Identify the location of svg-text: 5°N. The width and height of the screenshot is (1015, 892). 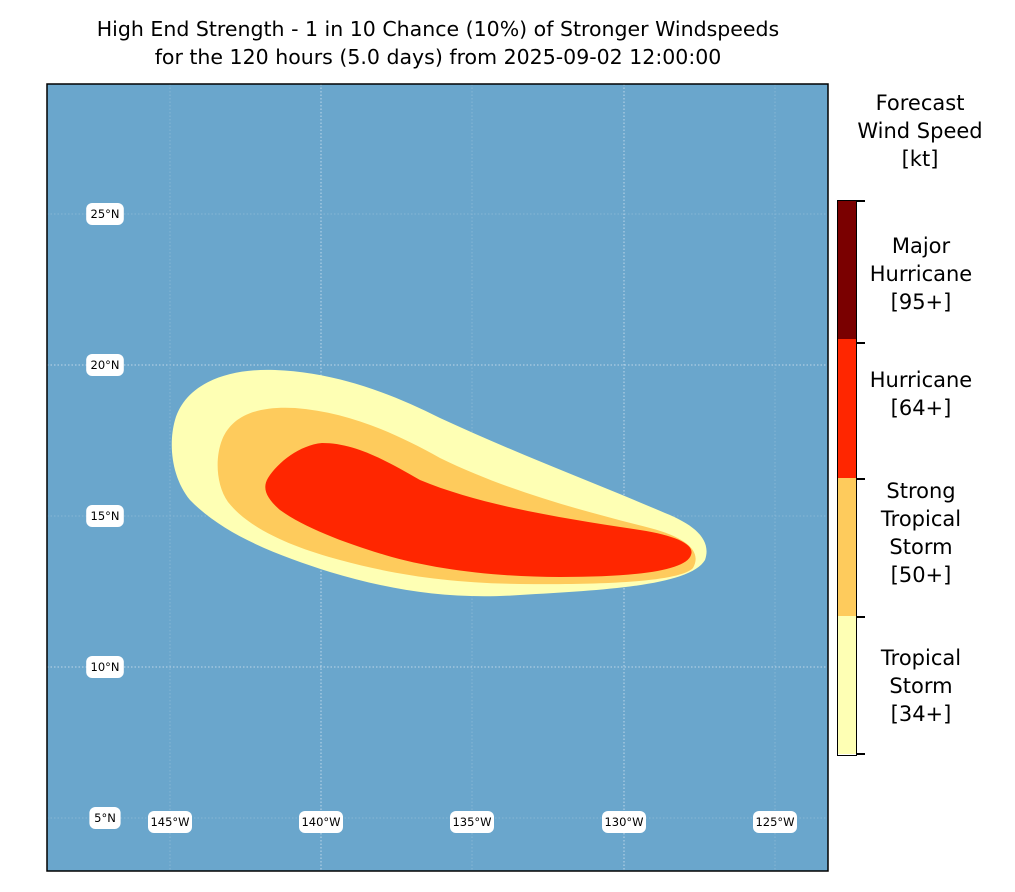
(105, 818).